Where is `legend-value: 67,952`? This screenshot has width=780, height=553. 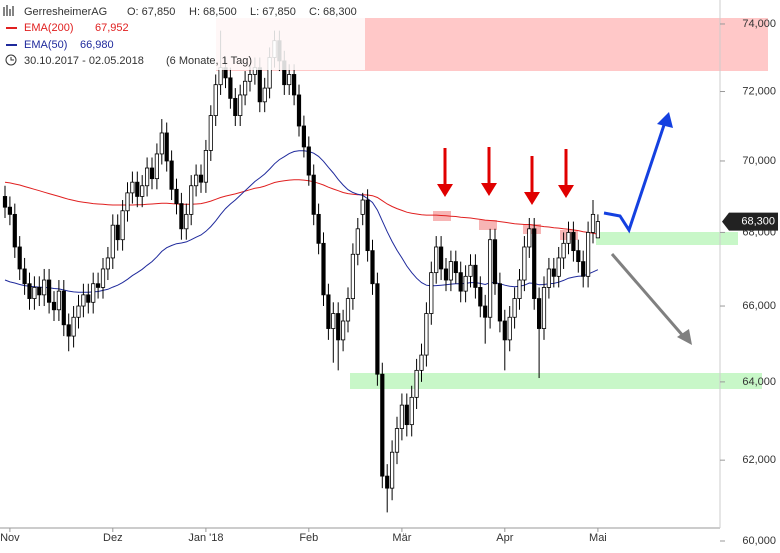 legend-value: 67,952 is located at coordinates (112, 28).